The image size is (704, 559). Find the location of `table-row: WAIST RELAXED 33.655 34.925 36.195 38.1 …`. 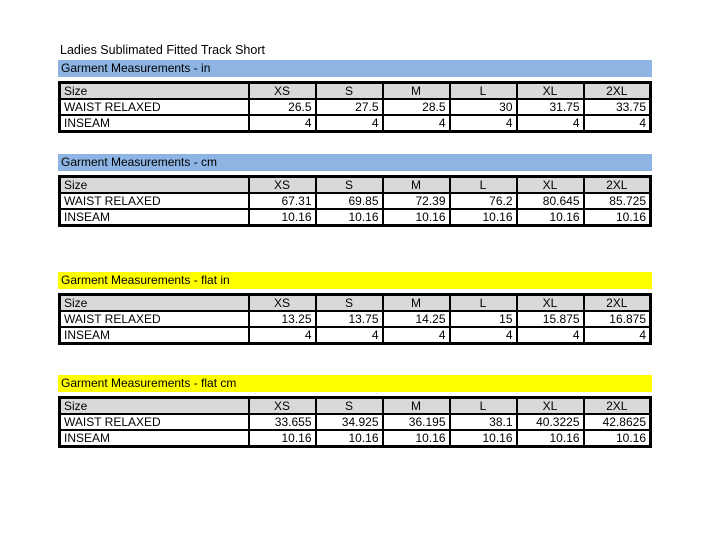

table-row: WAIST RELAXED 33.655 34.925 36.195 38.1 … is located at coordinates (355, 422).